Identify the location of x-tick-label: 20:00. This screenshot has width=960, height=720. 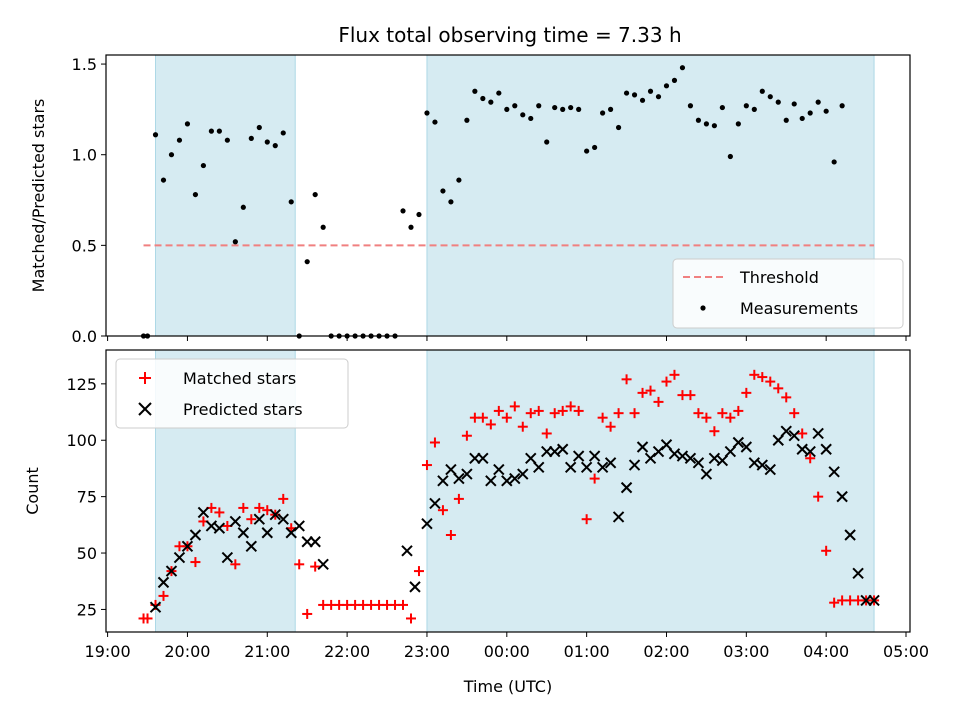
(187, 651).